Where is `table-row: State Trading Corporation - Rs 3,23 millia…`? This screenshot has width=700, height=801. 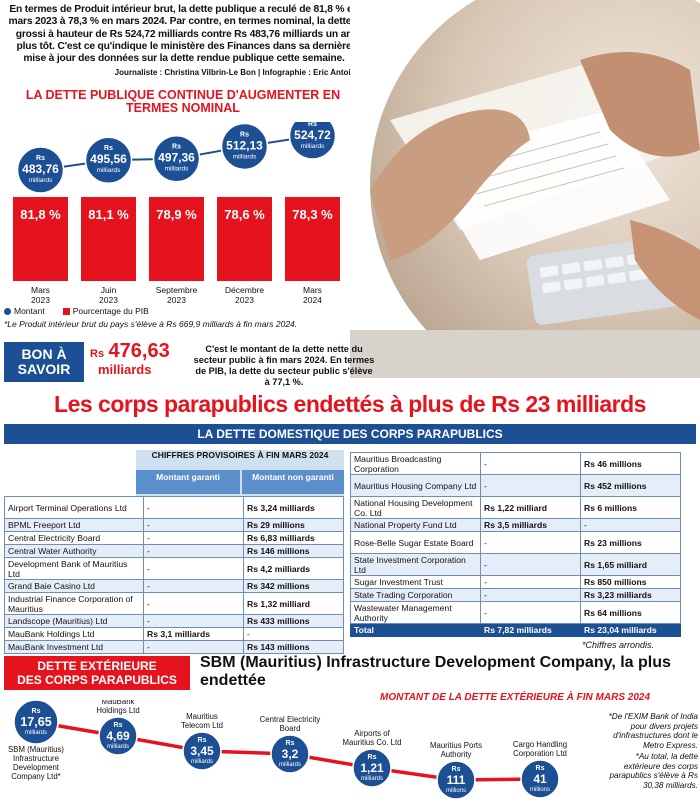
table-row: State Trading Corporation - Rs 3,23 millia… is located at coordinates (515, 595).